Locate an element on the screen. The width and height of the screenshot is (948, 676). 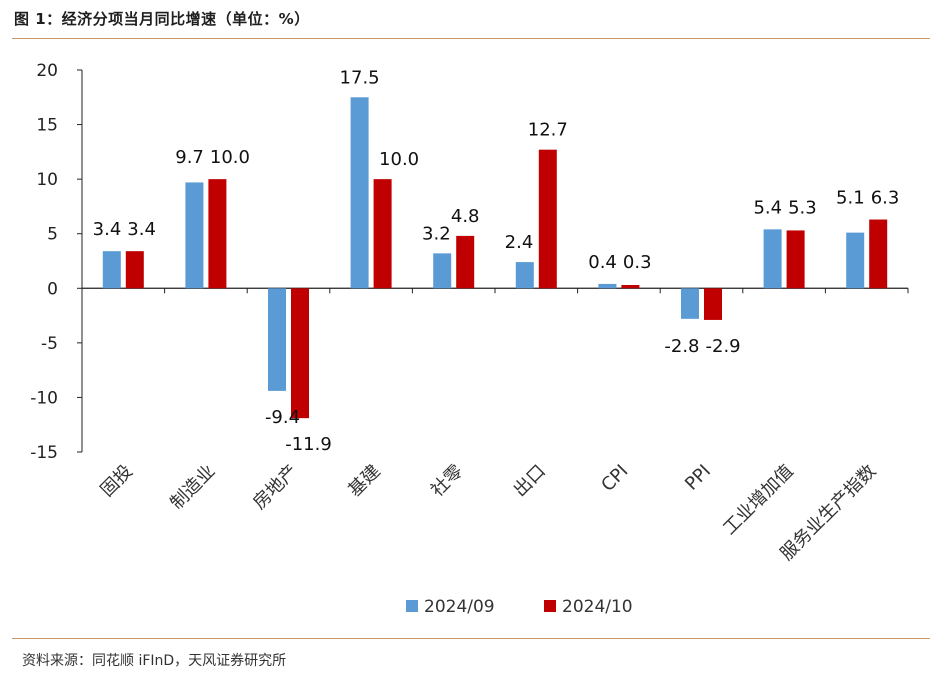
source-note: 资料来源：同花顺 iFInD，天风证券研究所 is located at coordinates (154, 661).